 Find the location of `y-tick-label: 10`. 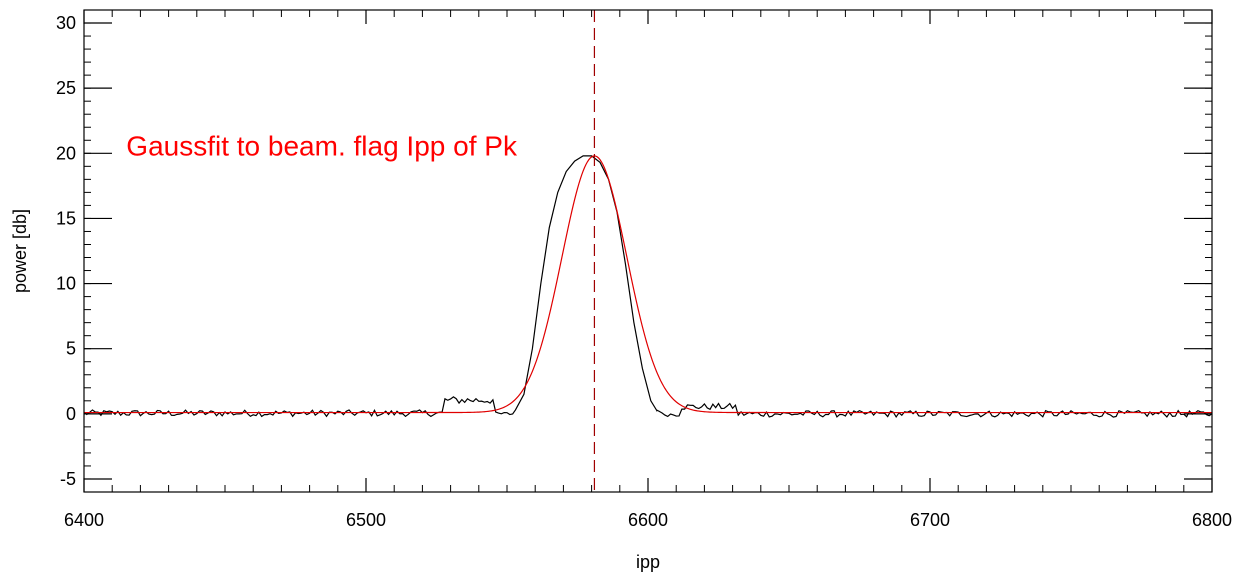

y-tick-label: 10 is located at coordinates (66, 284).